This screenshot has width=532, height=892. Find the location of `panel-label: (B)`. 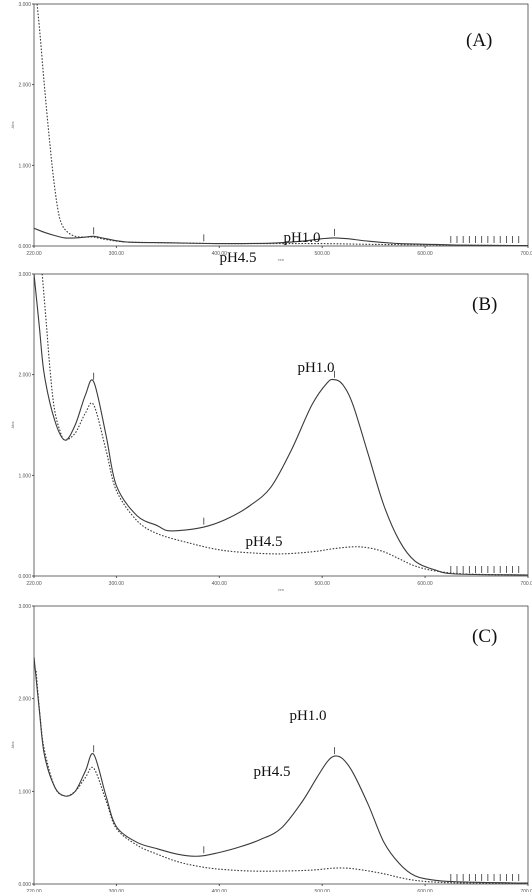

panel-label: (B) is located at coordinates (484, 304).